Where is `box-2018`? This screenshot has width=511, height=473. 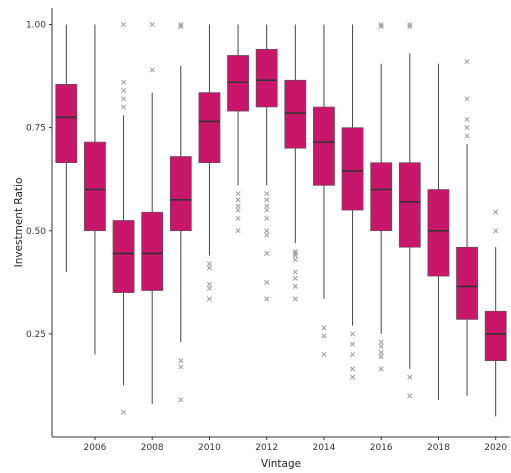
box-2018 is located at coordinates (438, 231).